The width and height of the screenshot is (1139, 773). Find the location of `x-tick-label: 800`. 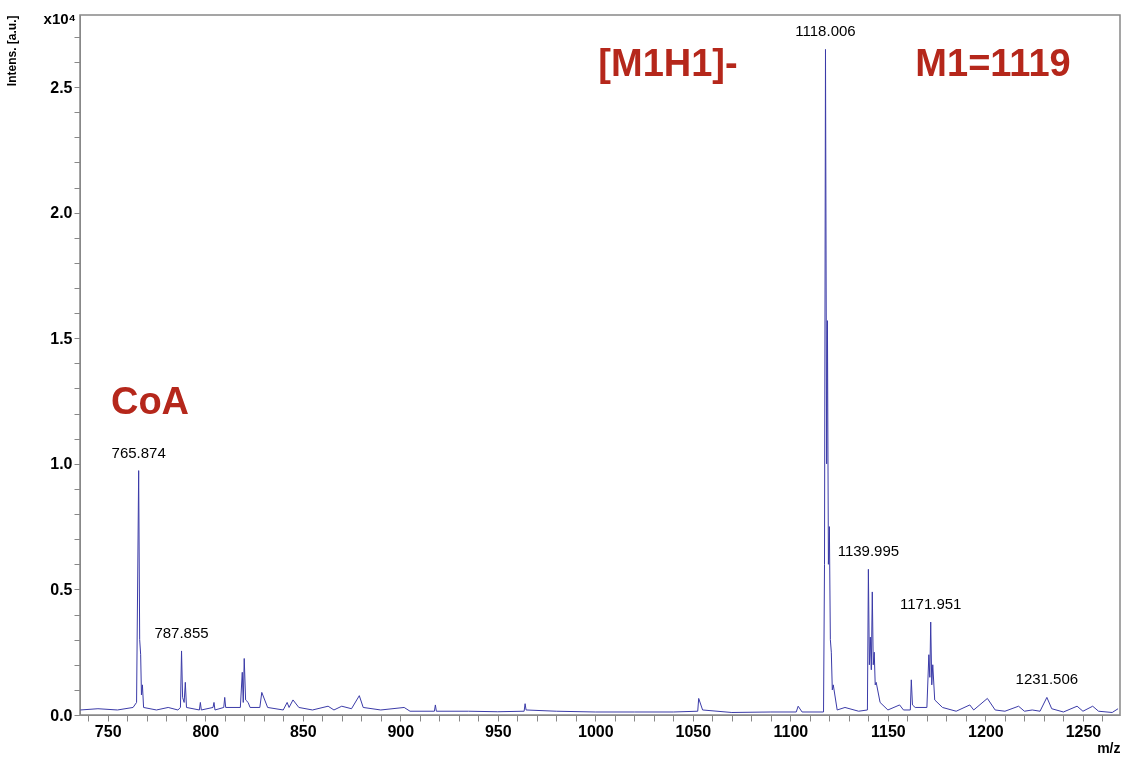

x-tick-label: 800 is located at coordinates (206, 731).